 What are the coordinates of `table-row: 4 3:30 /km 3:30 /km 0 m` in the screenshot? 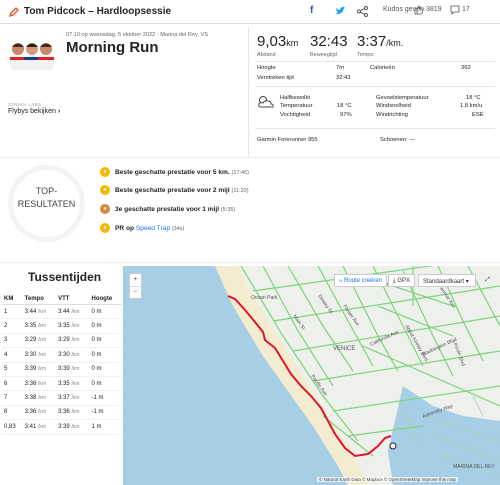 It's located at (62, 355).